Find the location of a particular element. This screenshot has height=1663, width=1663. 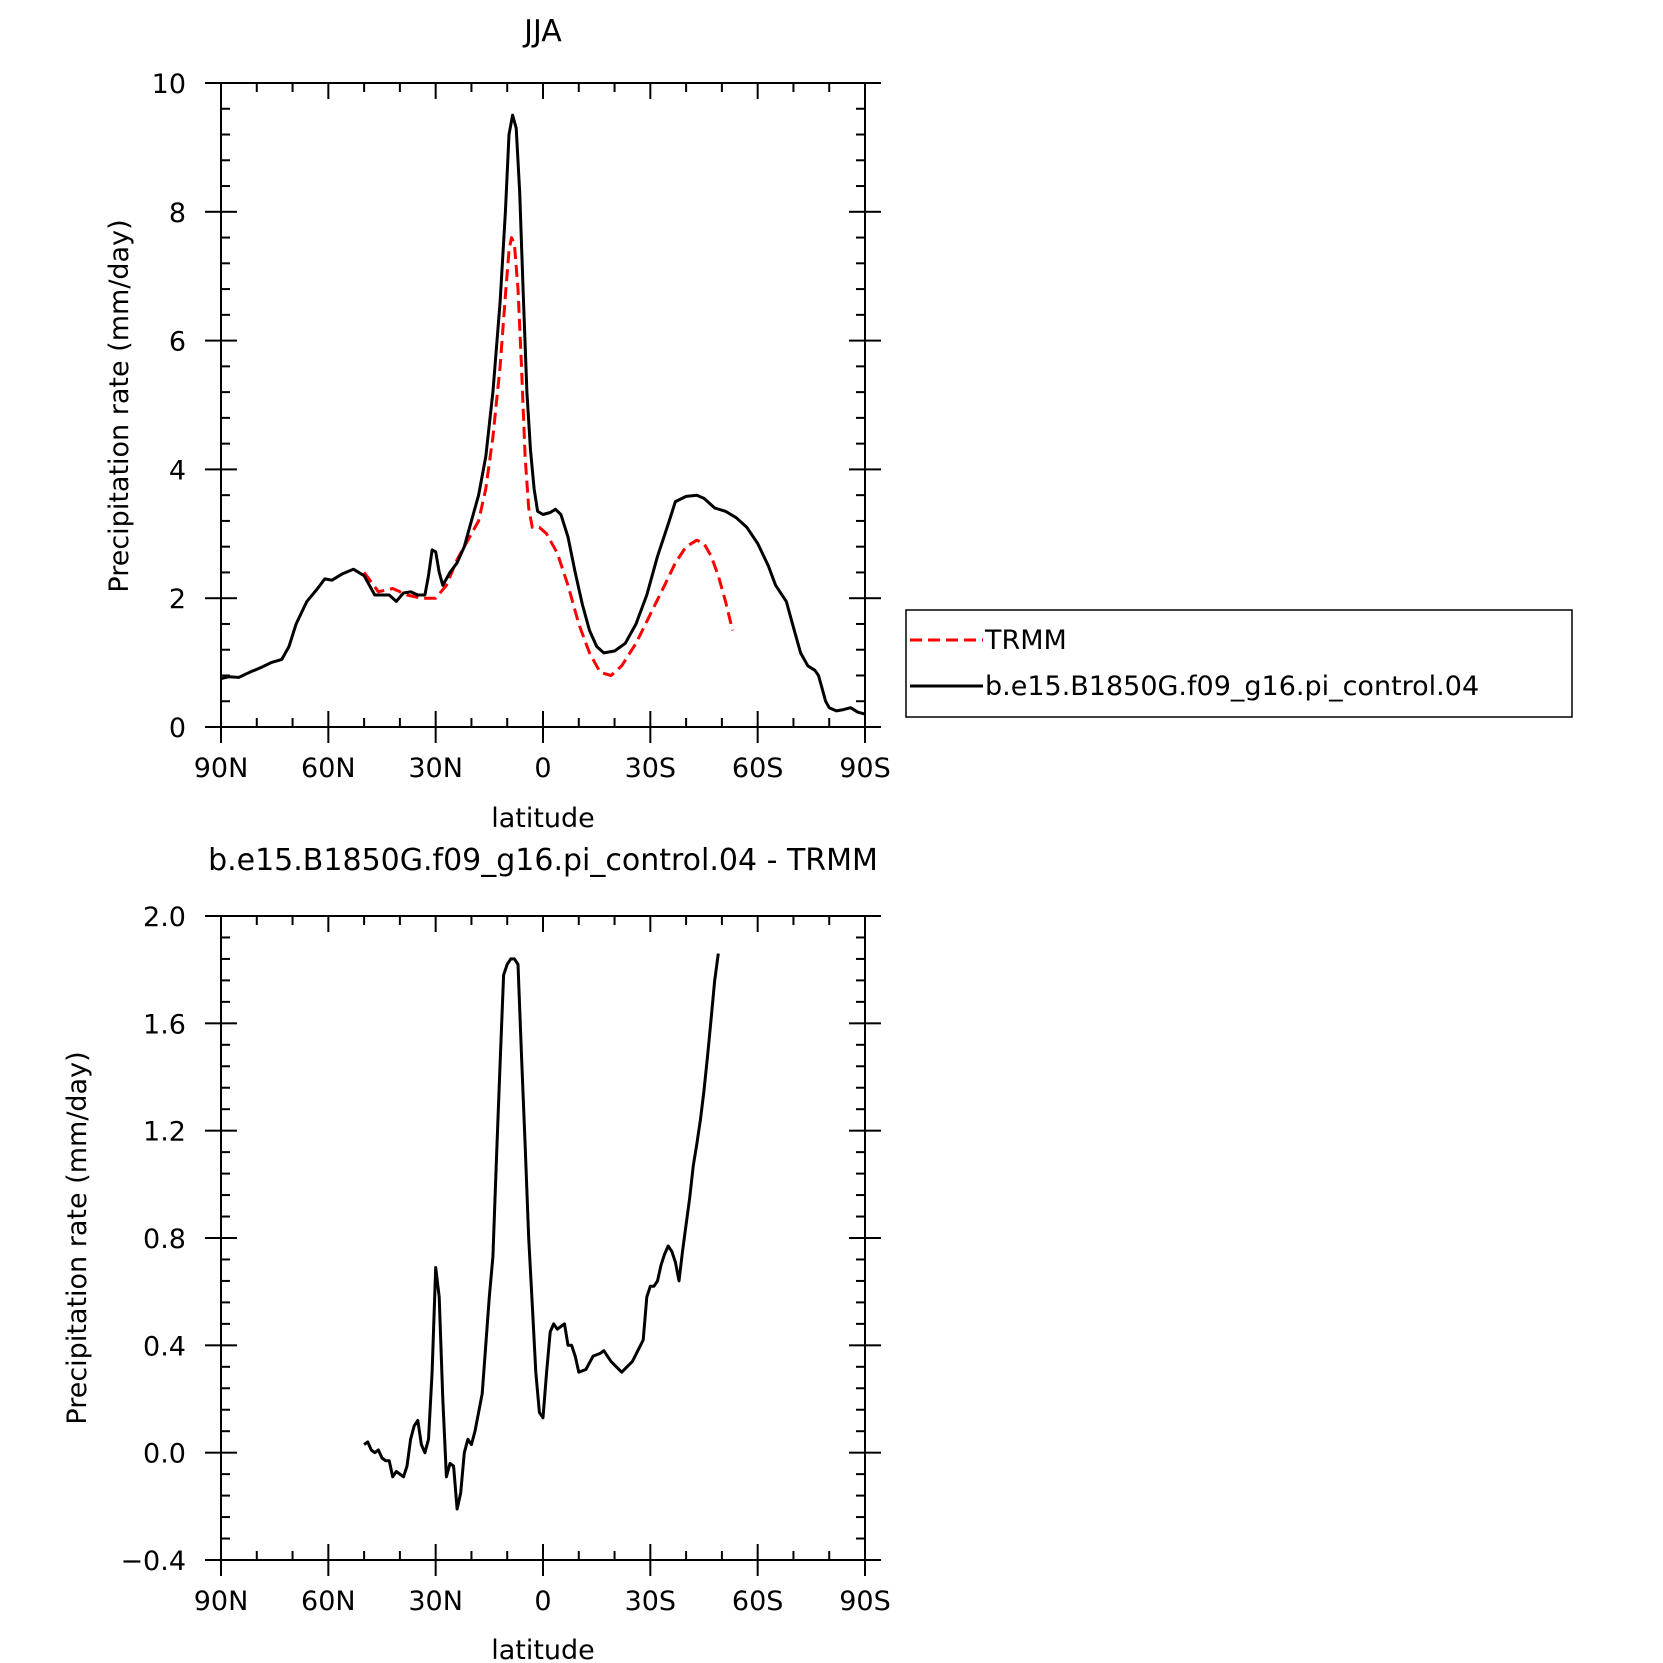

bottom-panel-y-label: Precipitation rate (mm/day) is located at coordinates (77, 1237).